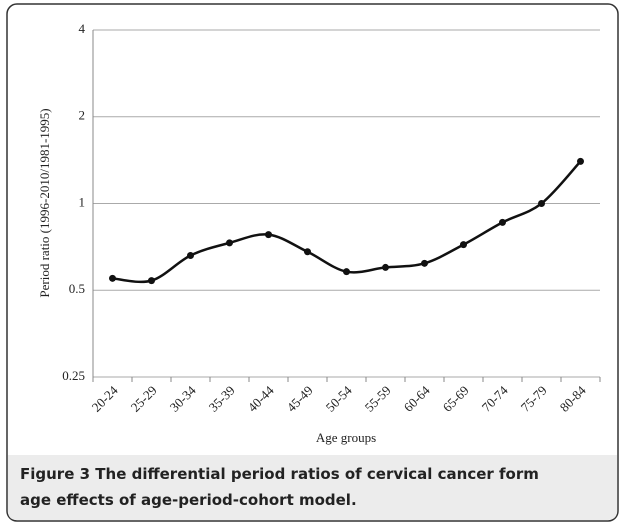 This screenshot has width=624, height=526. I want to click on caption-box, so click(312, 487).